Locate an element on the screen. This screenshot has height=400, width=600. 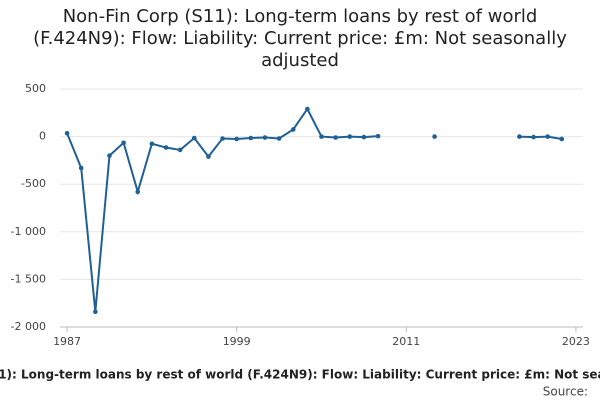
x-tick-label: 1999 is located at coordinates (237, 341).